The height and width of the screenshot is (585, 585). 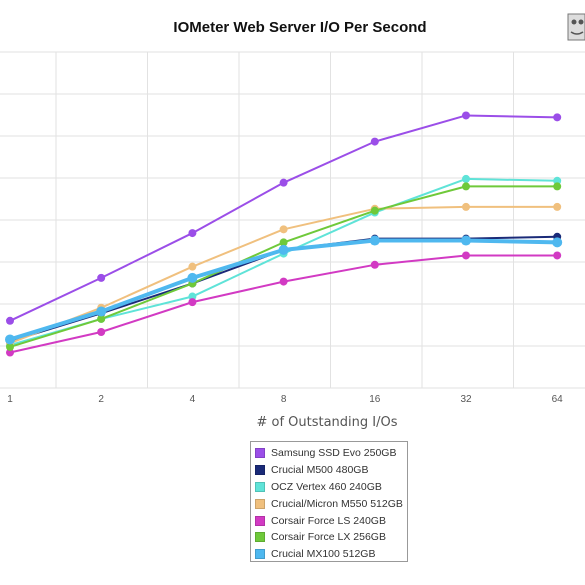 What do you see at coordinates (320, 470) in the screenshot?
I see `legend-label: Crucial M500 480GB` at bounding box center [320, 470].